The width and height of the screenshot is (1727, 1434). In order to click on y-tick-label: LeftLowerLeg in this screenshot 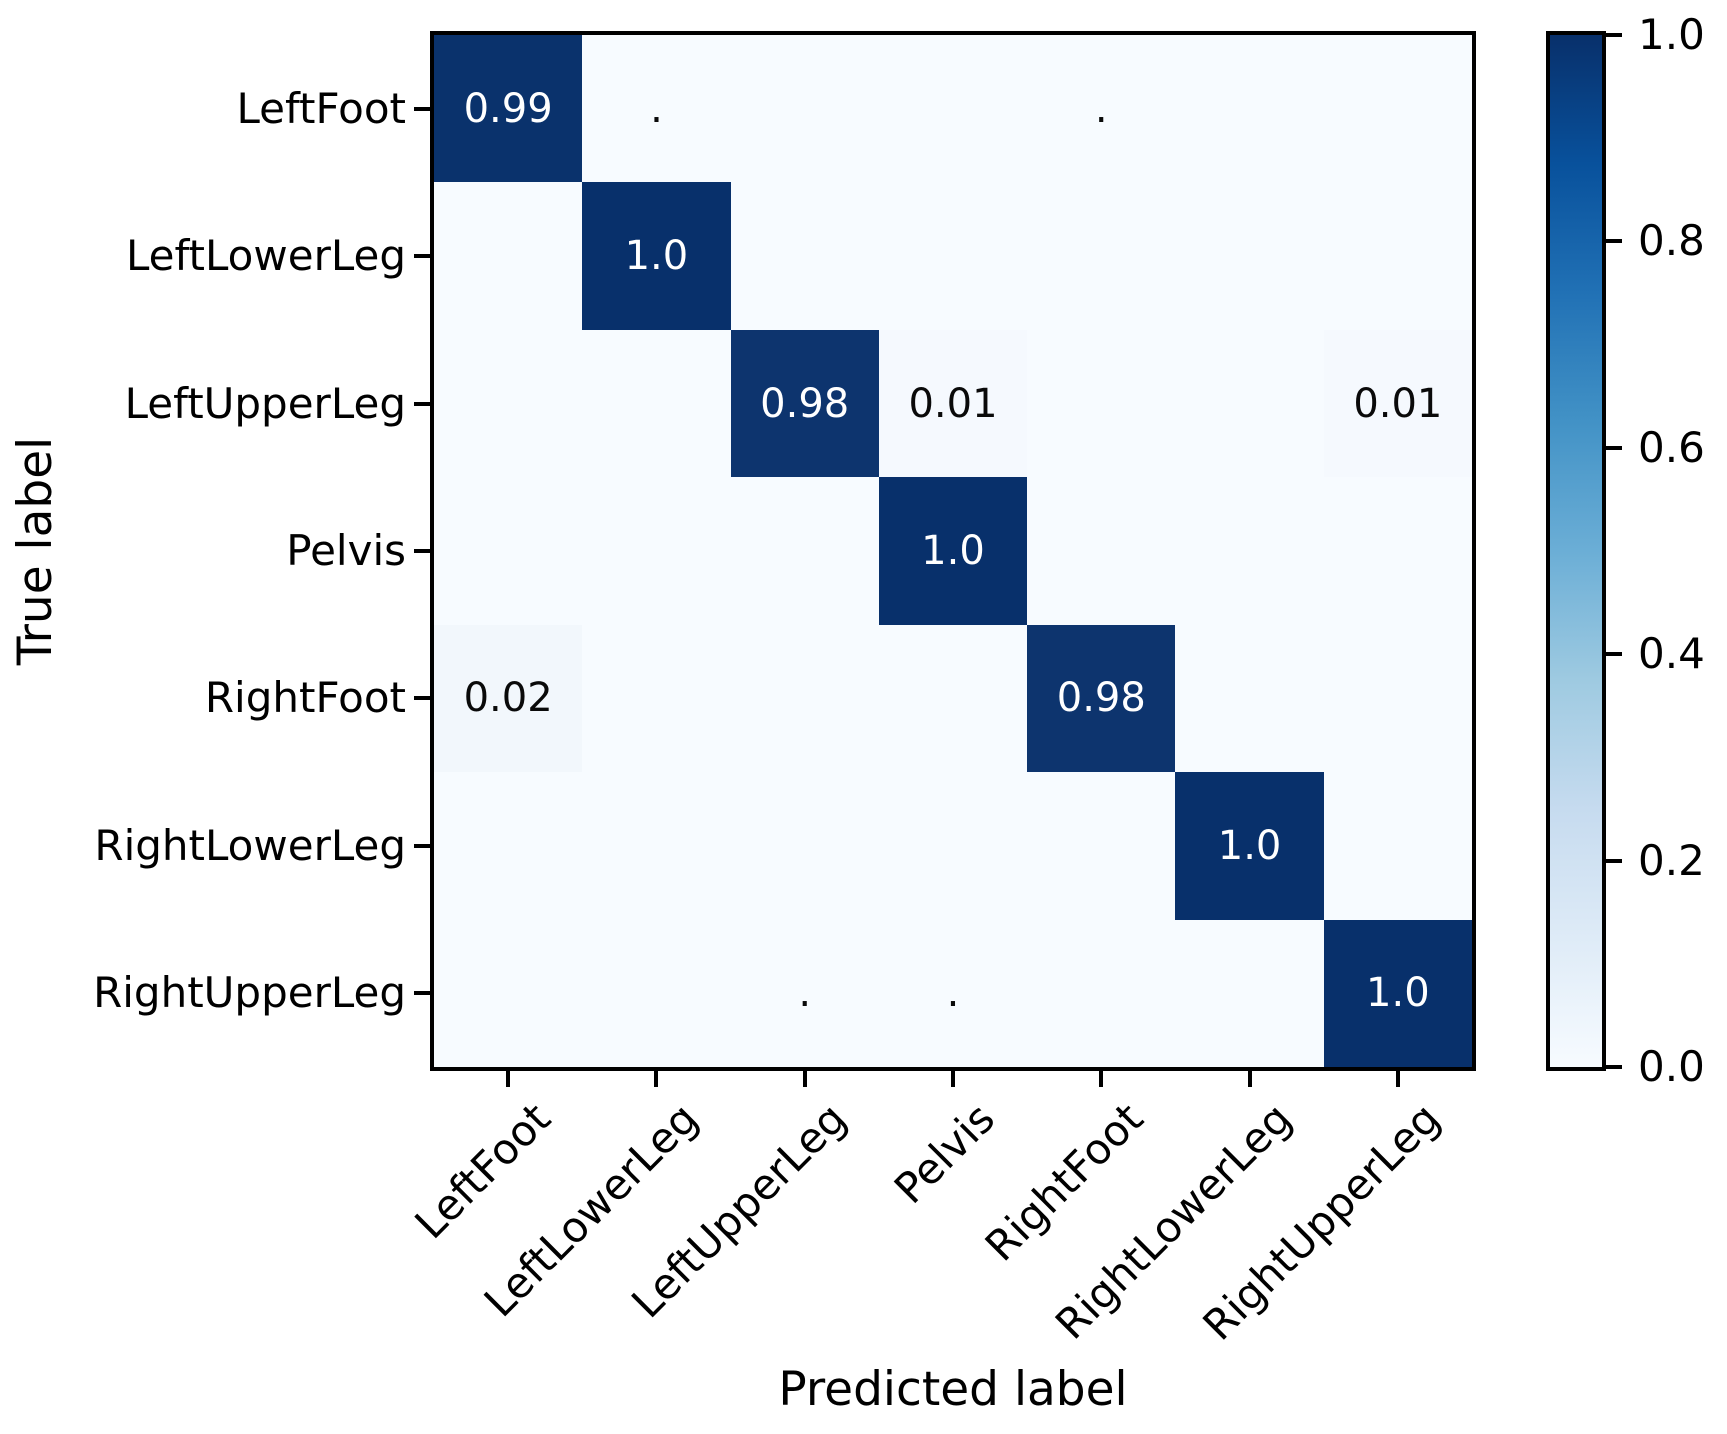, I will do `click(266, 256)`.